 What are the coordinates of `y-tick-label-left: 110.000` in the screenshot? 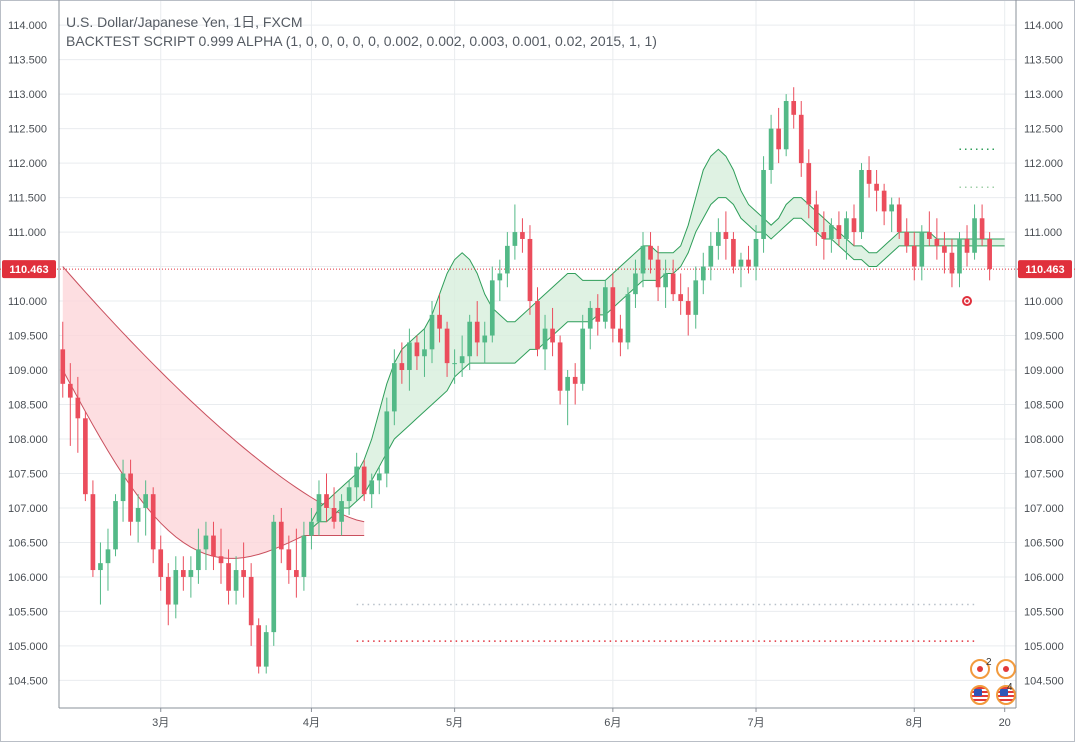 It's located at (27, 302).